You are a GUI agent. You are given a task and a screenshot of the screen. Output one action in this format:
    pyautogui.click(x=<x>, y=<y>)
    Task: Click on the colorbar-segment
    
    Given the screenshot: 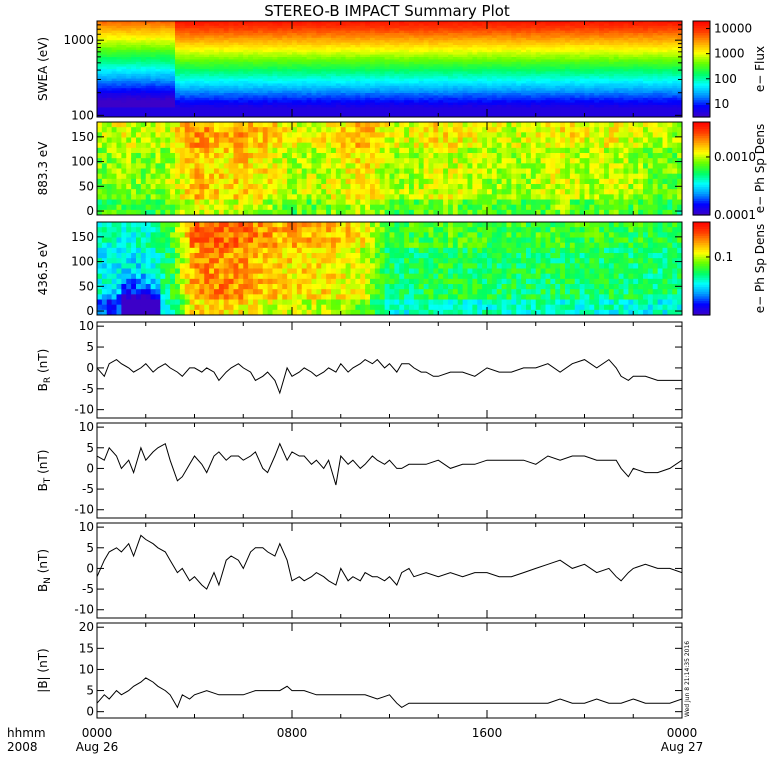 What is the action you would take?
    pyautogui.click(x=701, y=85)
    